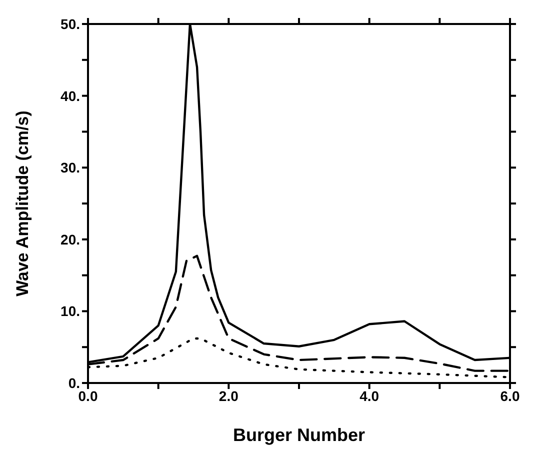 This screenshot has height=461, width=540. I want to click on x-tick-label: 6.0, so click(510, 396).